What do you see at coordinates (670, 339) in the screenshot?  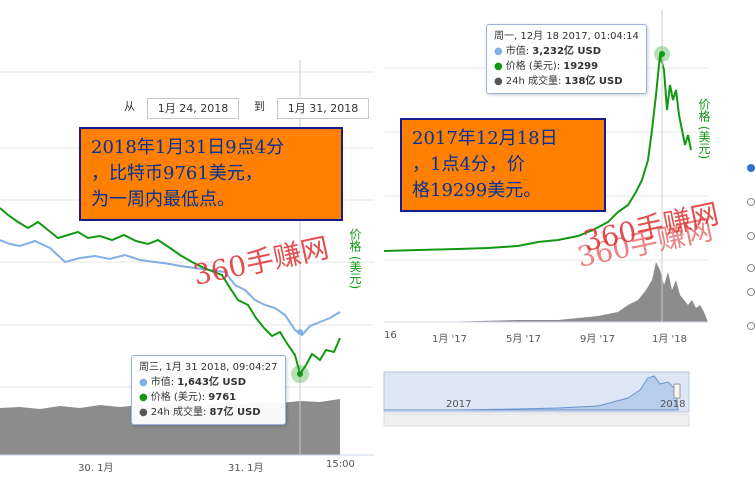 I see `x-tick: 1月 '18` at bounding box center [670, 339].